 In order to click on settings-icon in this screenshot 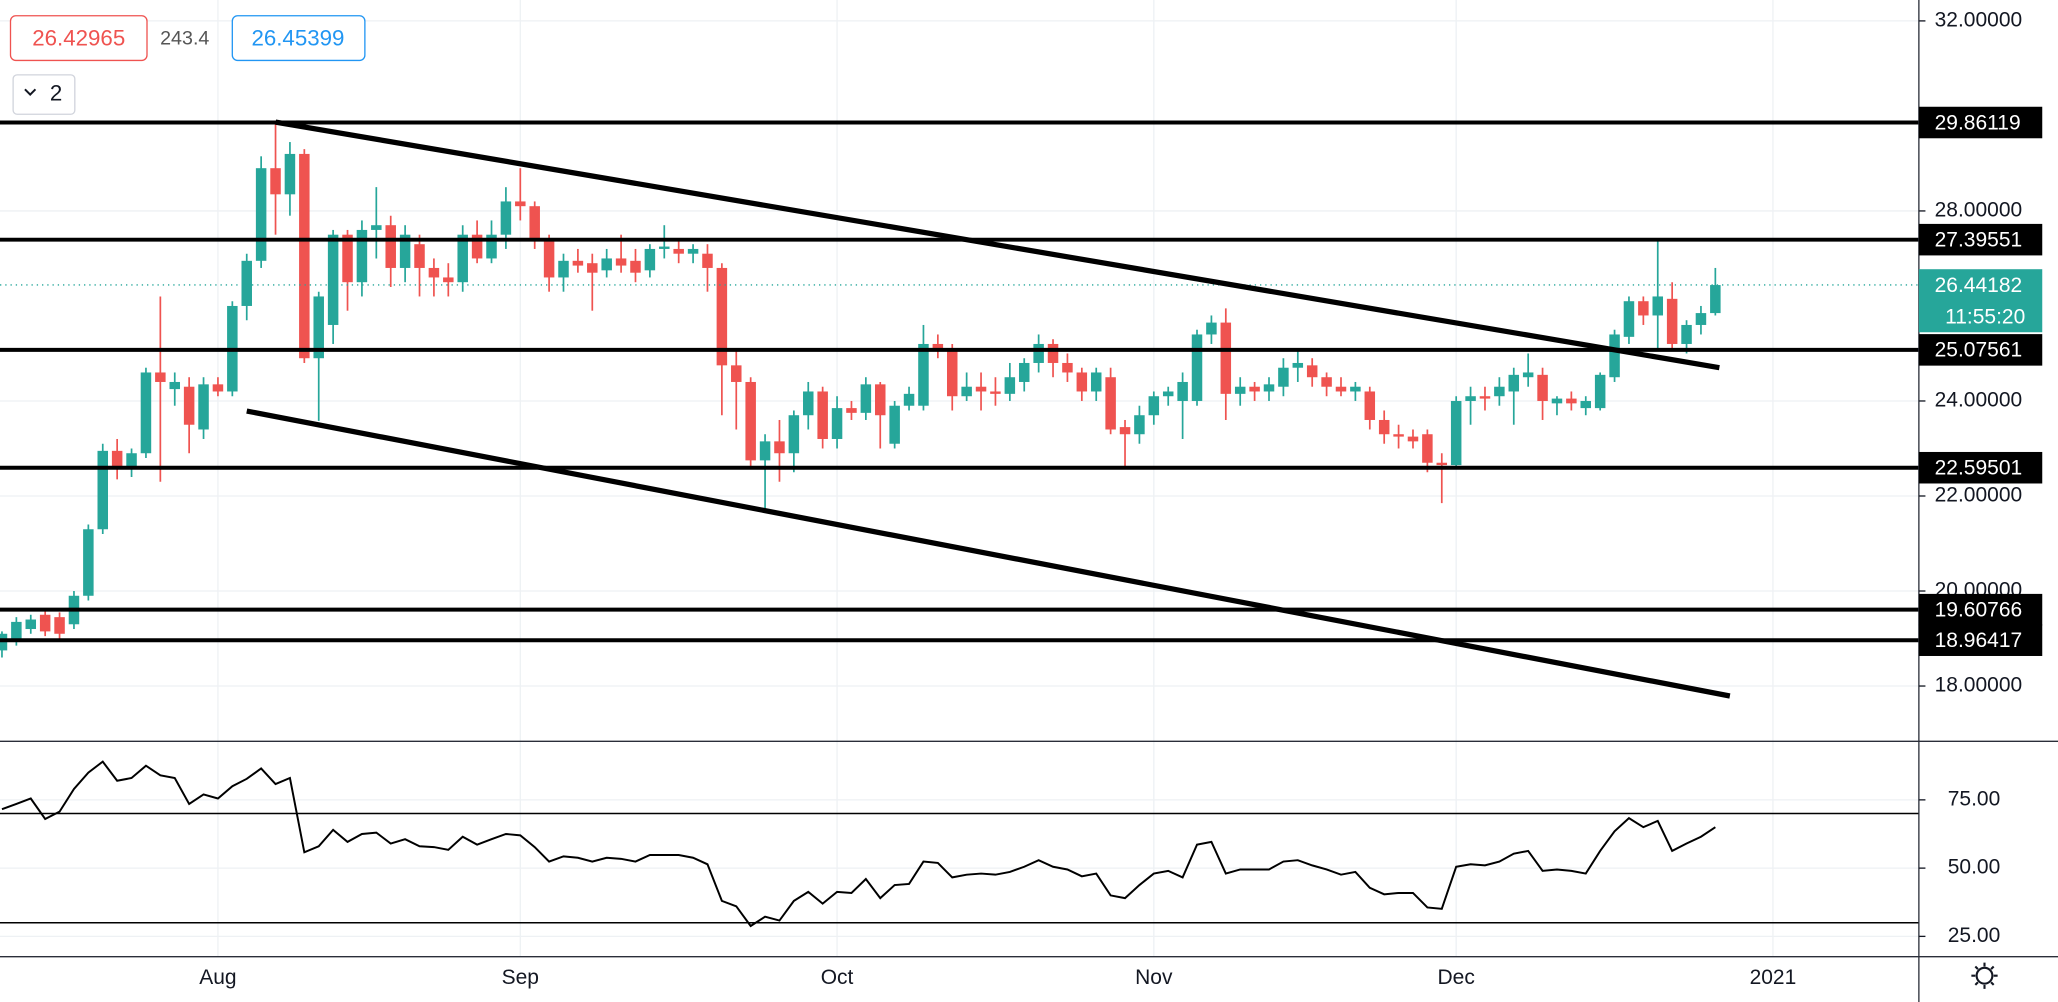, I will do `click(1984, 975)`.